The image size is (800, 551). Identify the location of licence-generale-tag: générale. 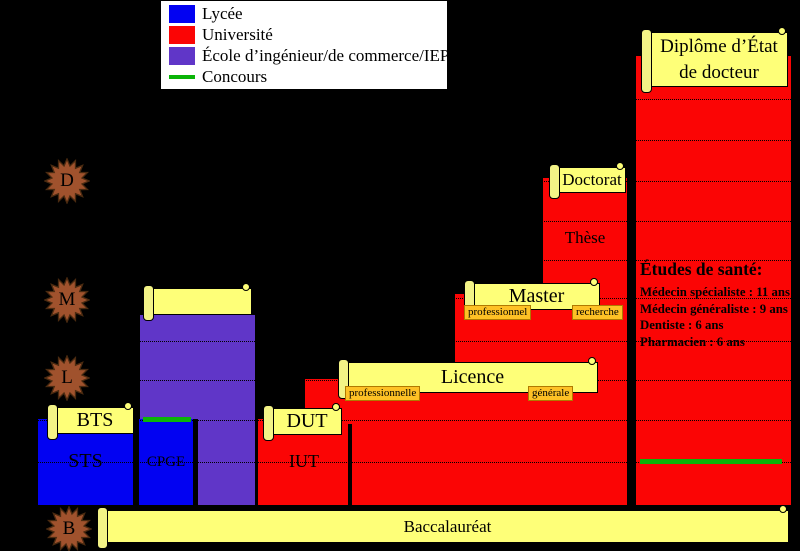
(551, 393).